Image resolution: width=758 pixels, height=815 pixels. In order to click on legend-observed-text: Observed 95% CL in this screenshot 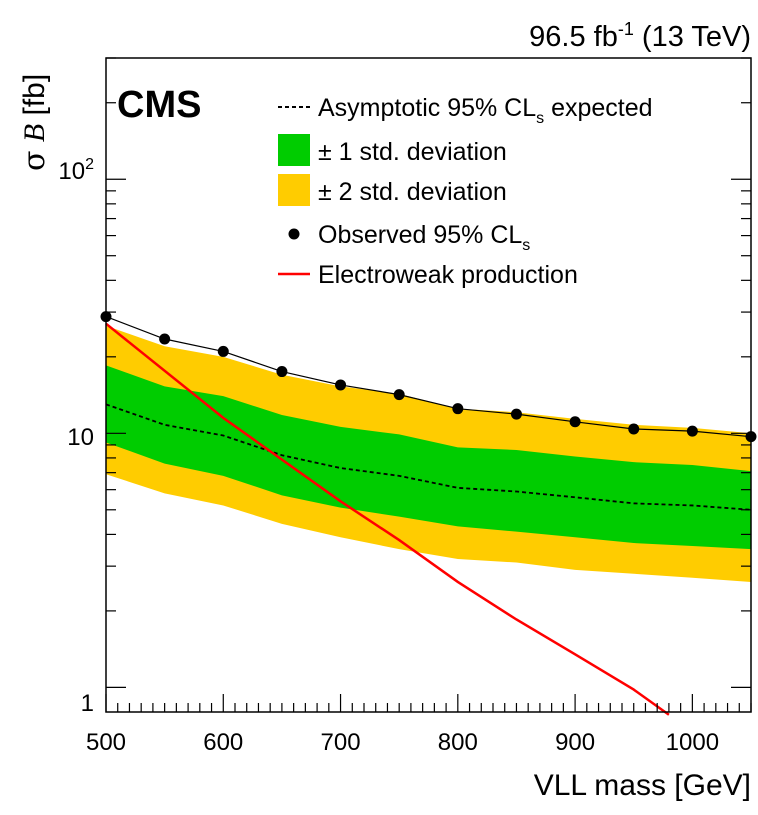, I will do `click(420, 235)`.